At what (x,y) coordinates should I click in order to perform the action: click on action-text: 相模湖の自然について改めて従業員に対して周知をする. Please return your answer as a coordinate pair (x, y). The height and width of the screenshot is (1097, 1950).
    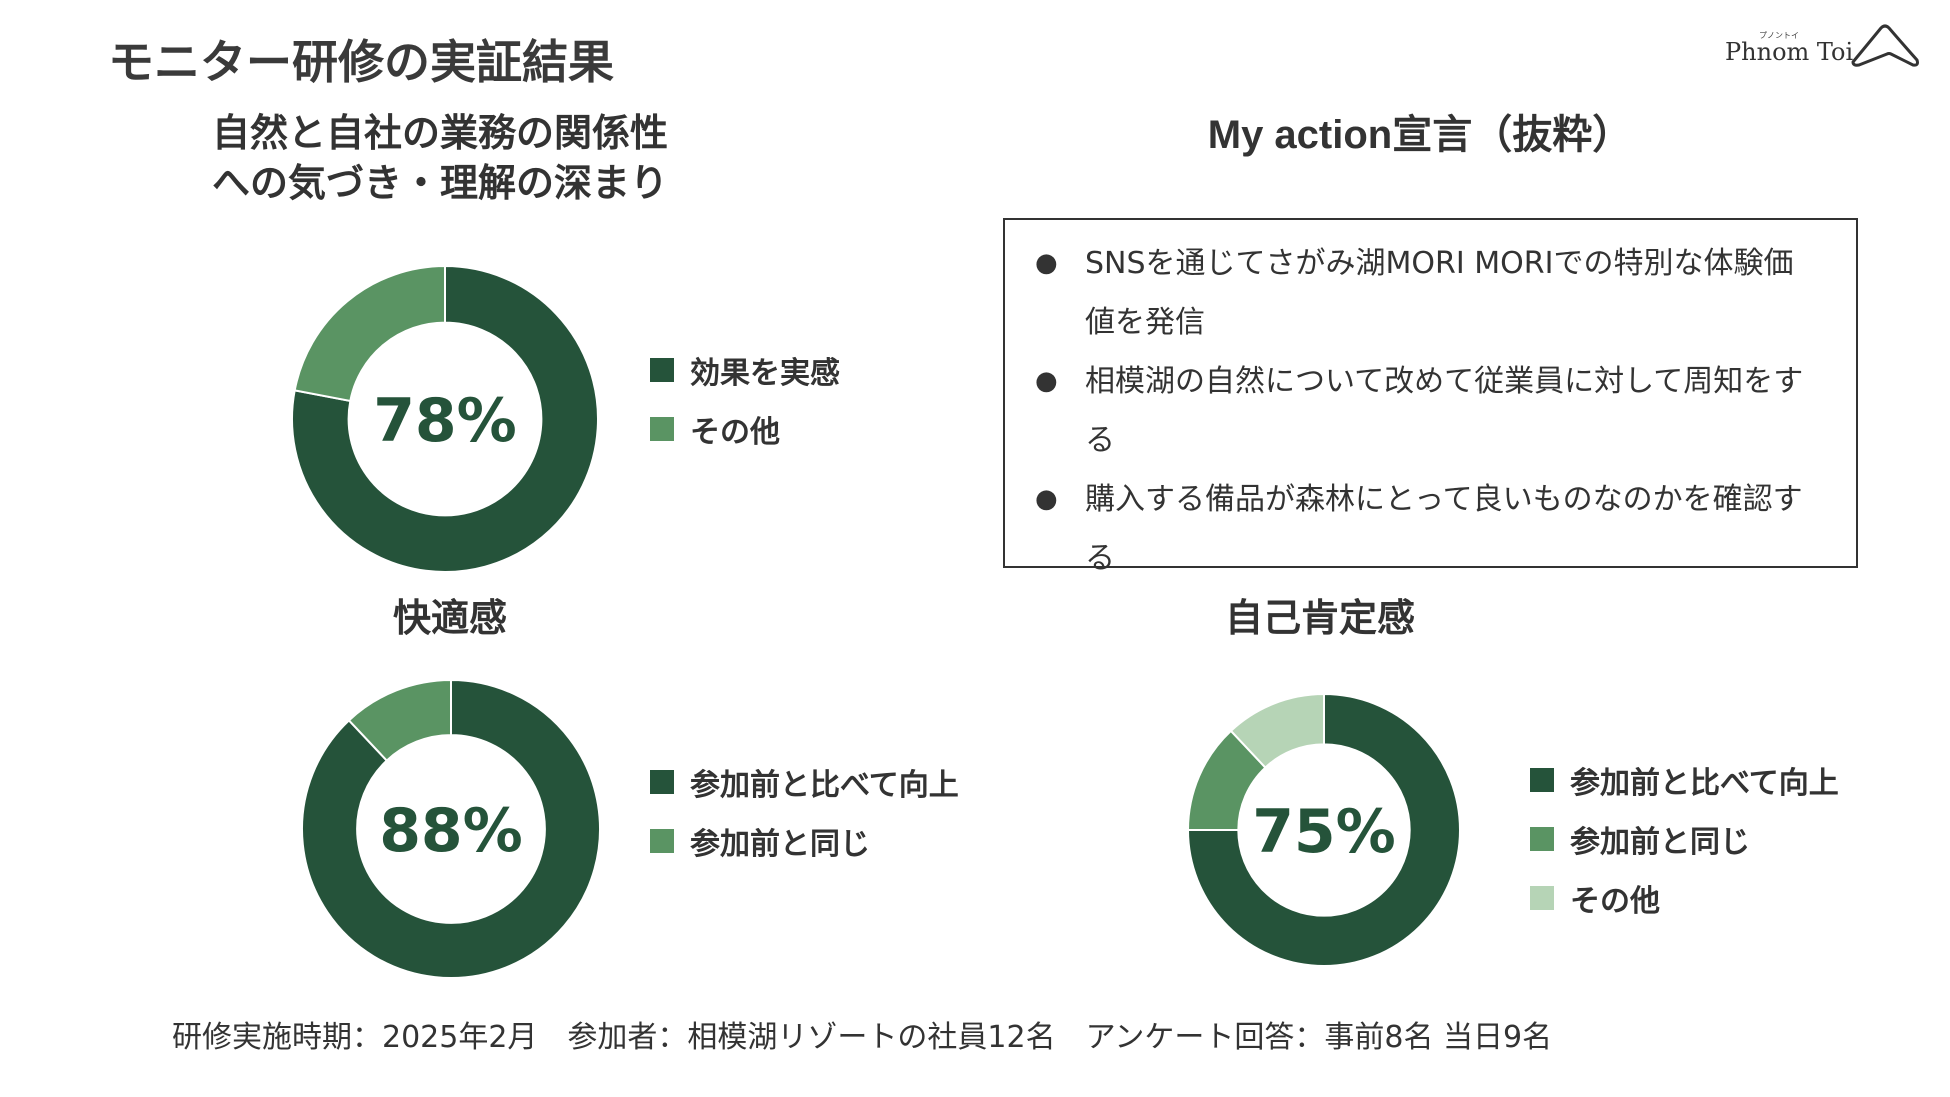
    Looking at the image, I should click on (1444, 411).